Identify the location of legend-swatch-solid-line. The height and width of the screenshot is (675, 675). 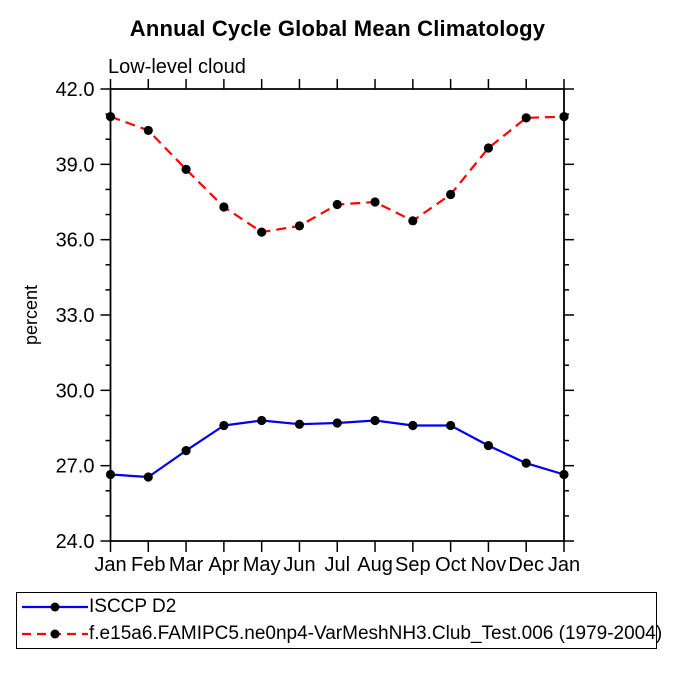
(55, 607).